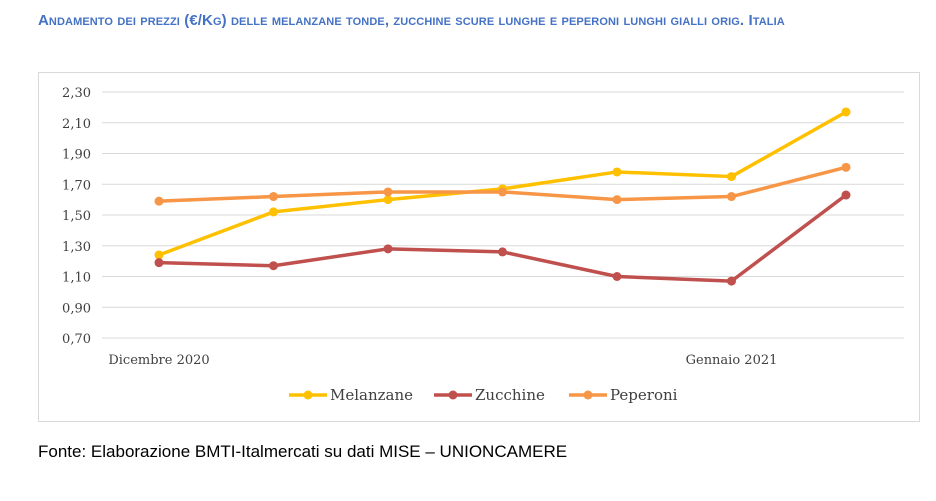 The image size is (936, 501). I want to click on x-tick-label: Dicembre 2020, so click(158, 360).